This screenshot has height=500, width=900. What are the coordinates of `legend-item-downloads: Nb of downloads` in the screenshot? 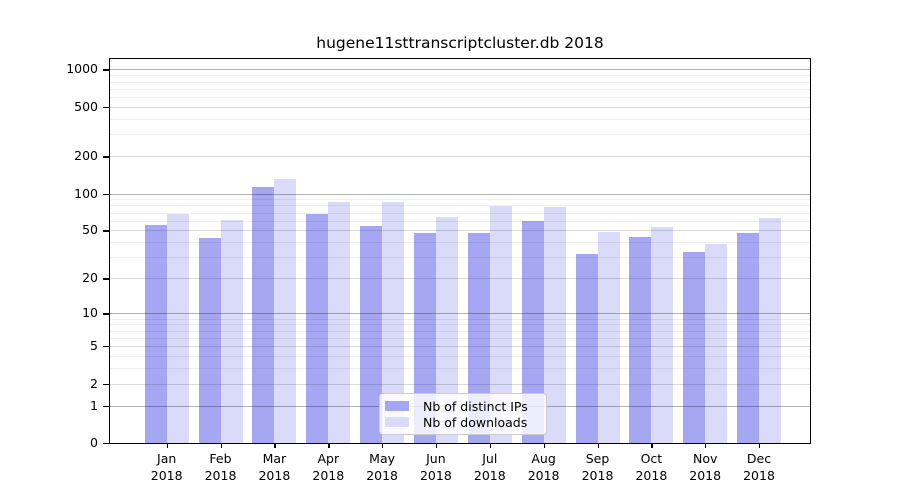 It's located at (463, 422).